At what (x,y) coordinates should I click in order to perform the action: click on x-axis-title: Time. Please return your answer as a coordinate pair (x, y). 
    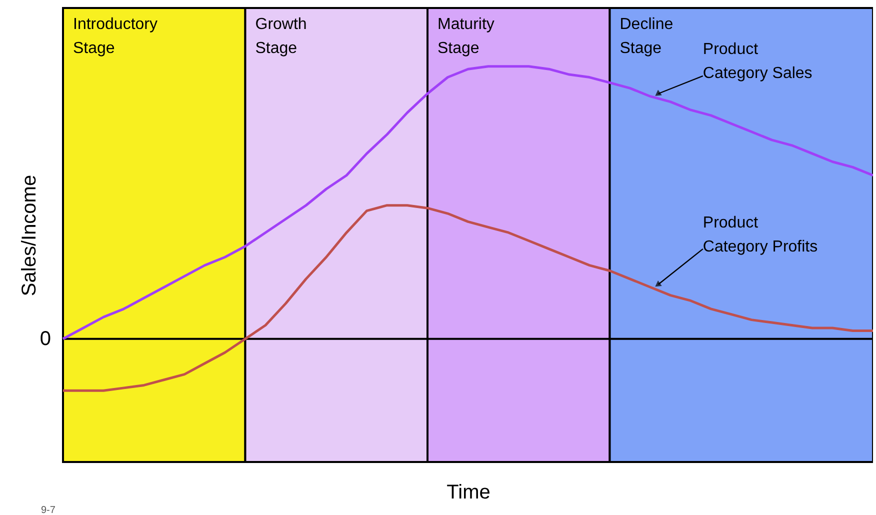
    Looking at the image, I should click on (468, 493).